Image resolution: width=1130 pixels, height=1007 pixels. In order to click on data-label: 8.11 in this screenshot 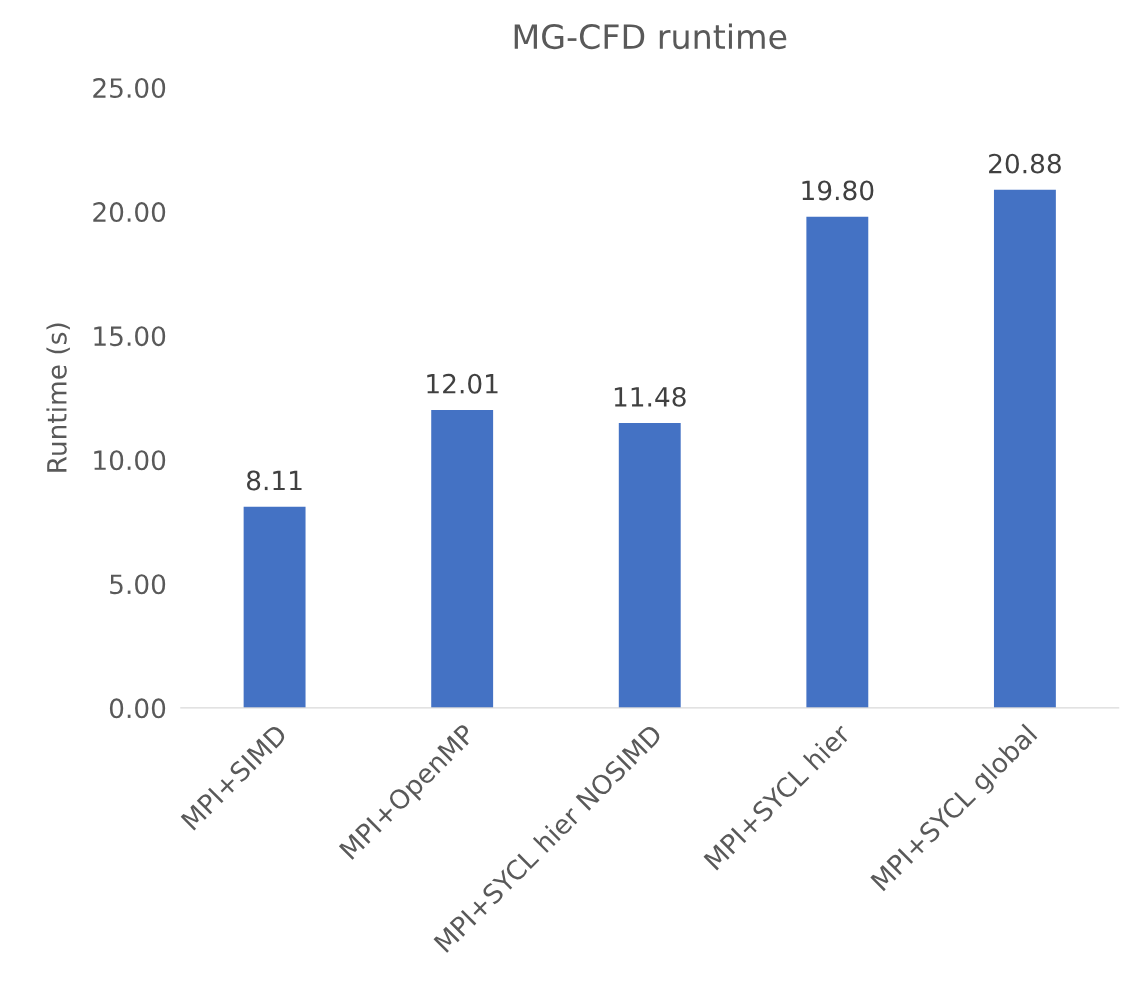, I will do `click(274, 480)`.